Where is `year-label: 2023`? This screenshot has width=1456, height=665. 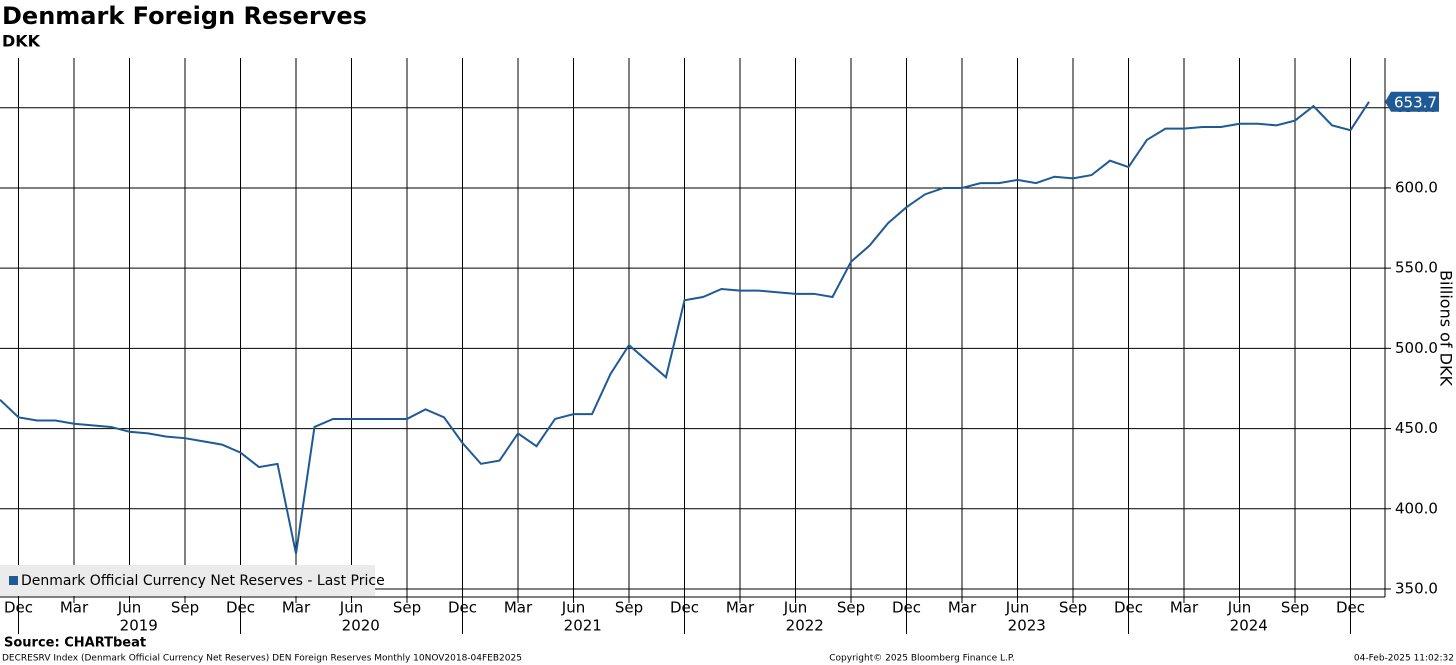 year-label: 2023 is located at coordinates (1027, 626).